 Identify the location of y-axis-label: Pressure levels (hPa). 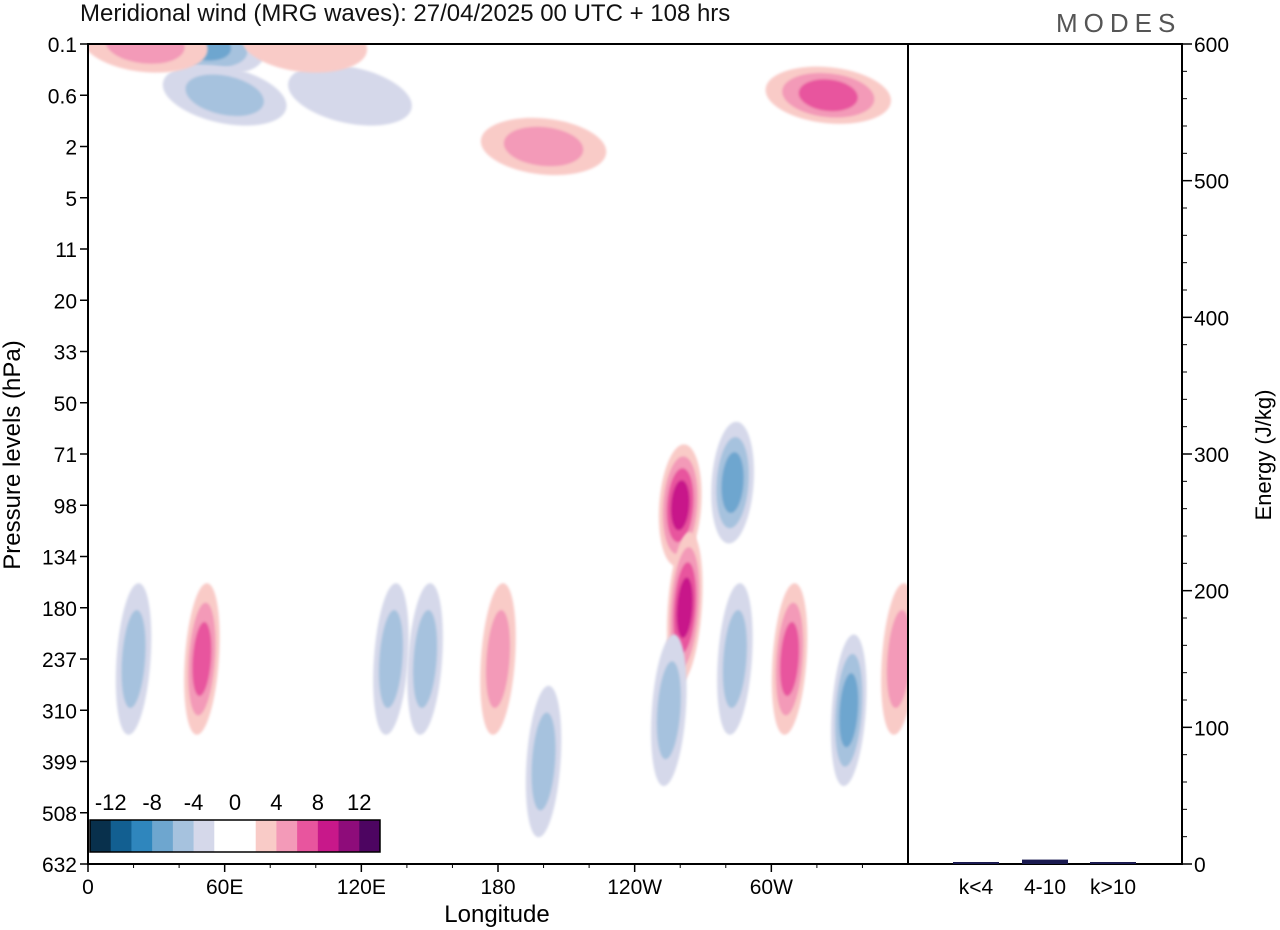
(13, 454).